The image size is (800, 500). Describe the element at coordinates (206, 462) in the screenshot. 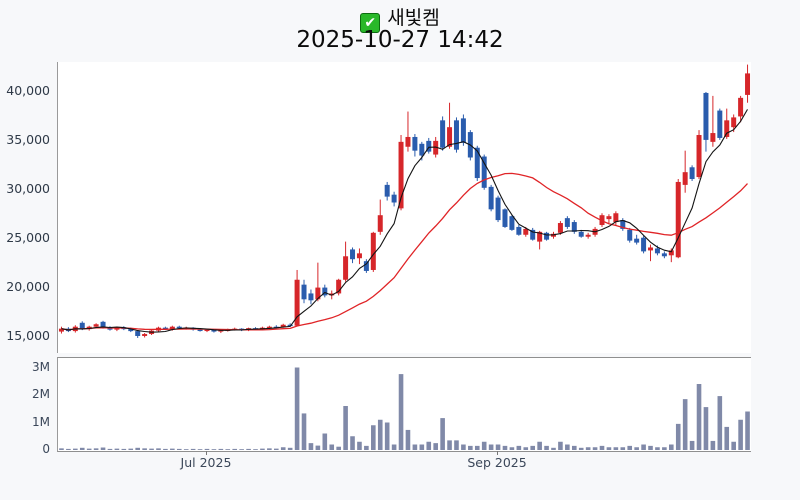

I see `x-axis-month-label: Jul 2025` at that location.